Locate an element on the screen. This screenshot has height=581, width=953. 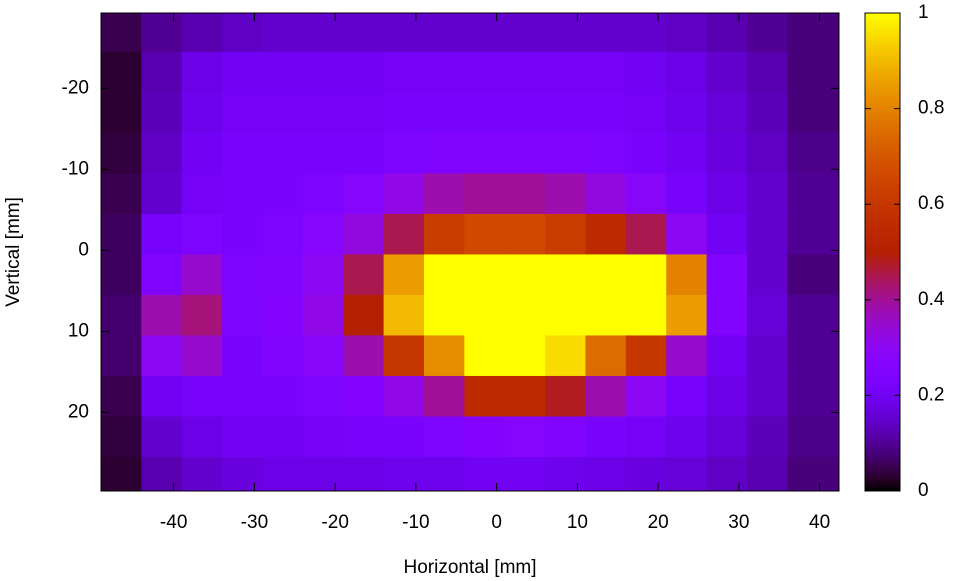
y-axis-label: Vertical [mm] is located at coordinates (13, 252).